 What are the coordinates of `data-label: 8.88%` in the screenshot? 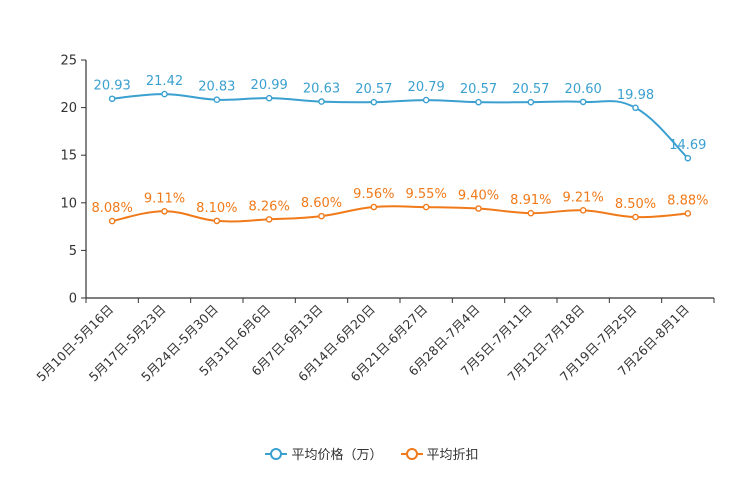 It's located at (687, 200).